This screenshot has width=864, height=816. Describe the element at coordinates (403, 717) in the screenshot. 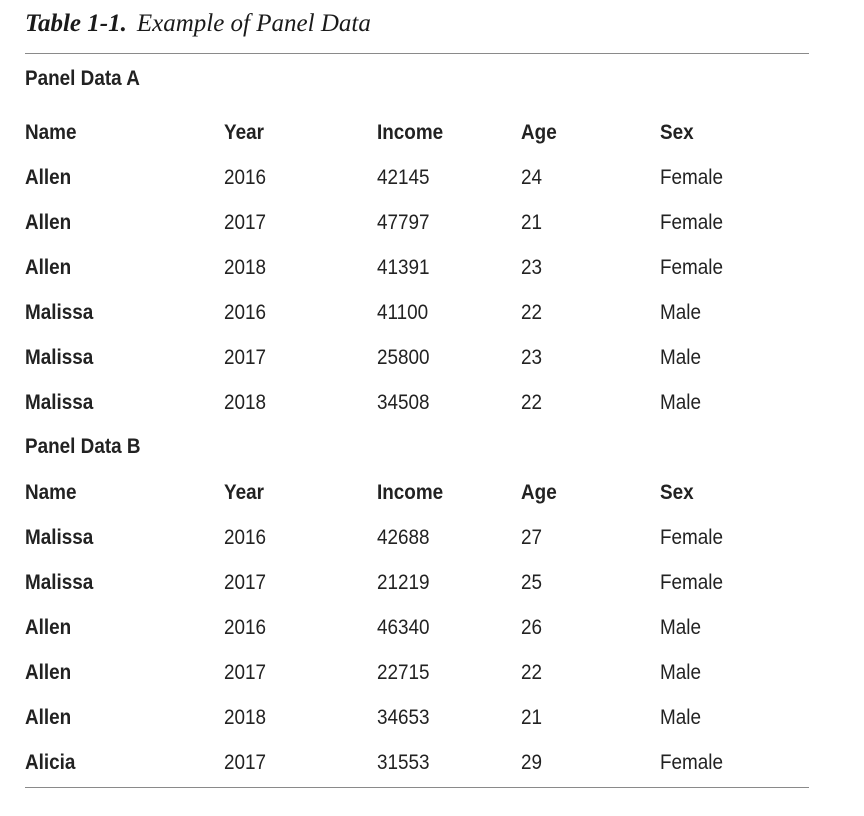

I see `cell-income: 34653` at that location.